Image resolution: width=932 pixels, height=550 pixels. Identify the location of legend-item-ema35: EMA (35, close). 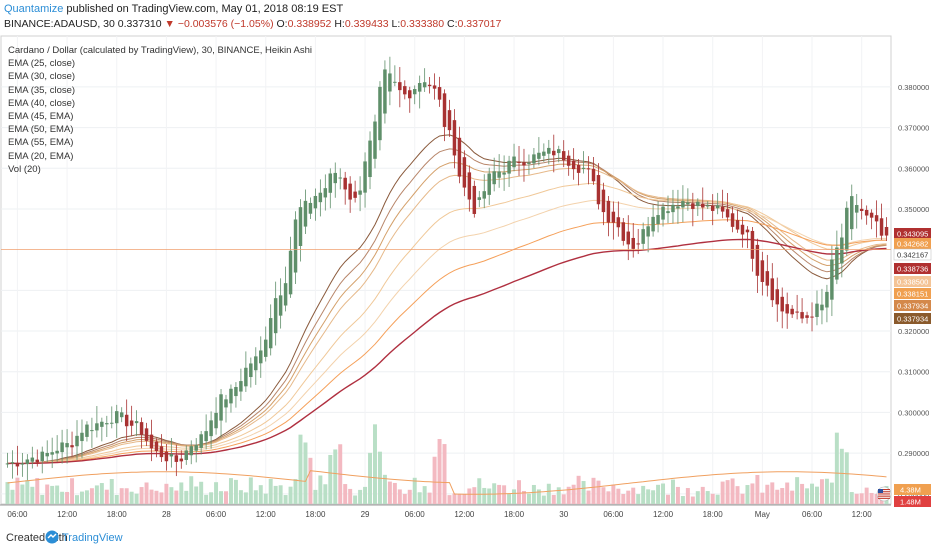
(42, 90).